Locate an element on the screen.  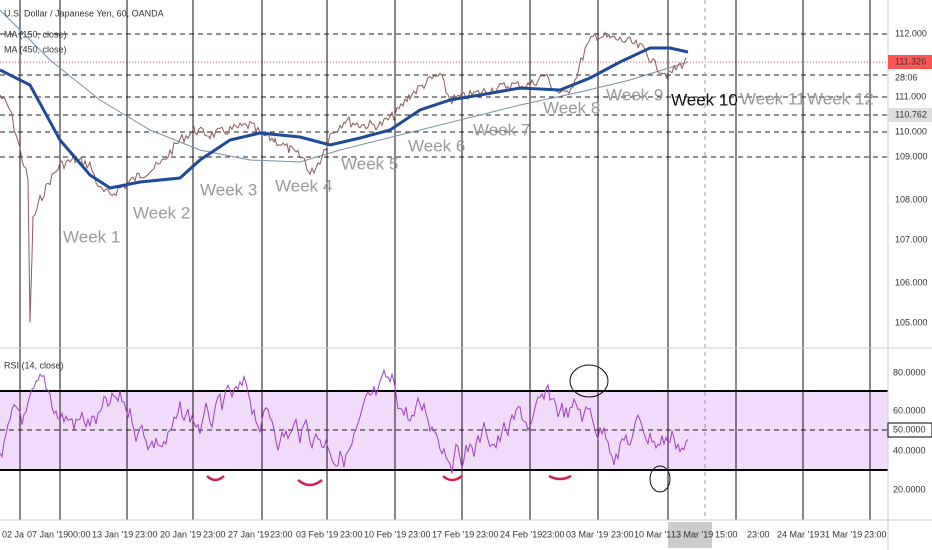
week-label: Week 4 is located at coordinates (303, 185).